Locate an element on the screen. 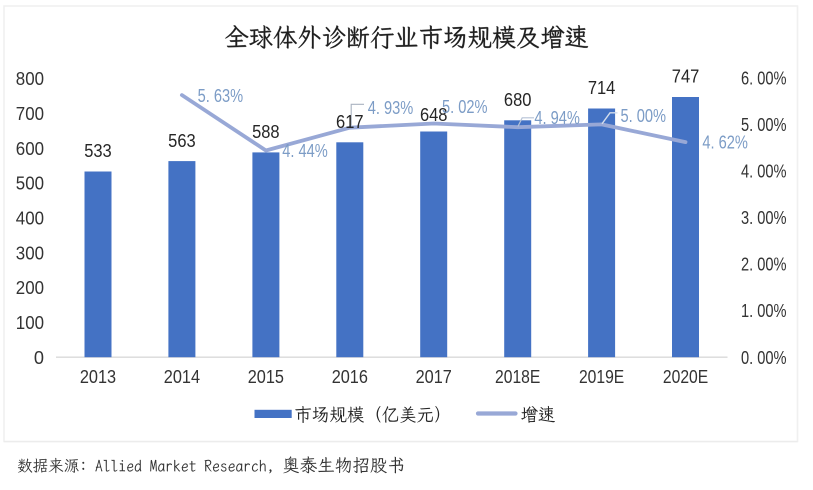  svg-text: 4. 00% is located at coordinates (764, 172).